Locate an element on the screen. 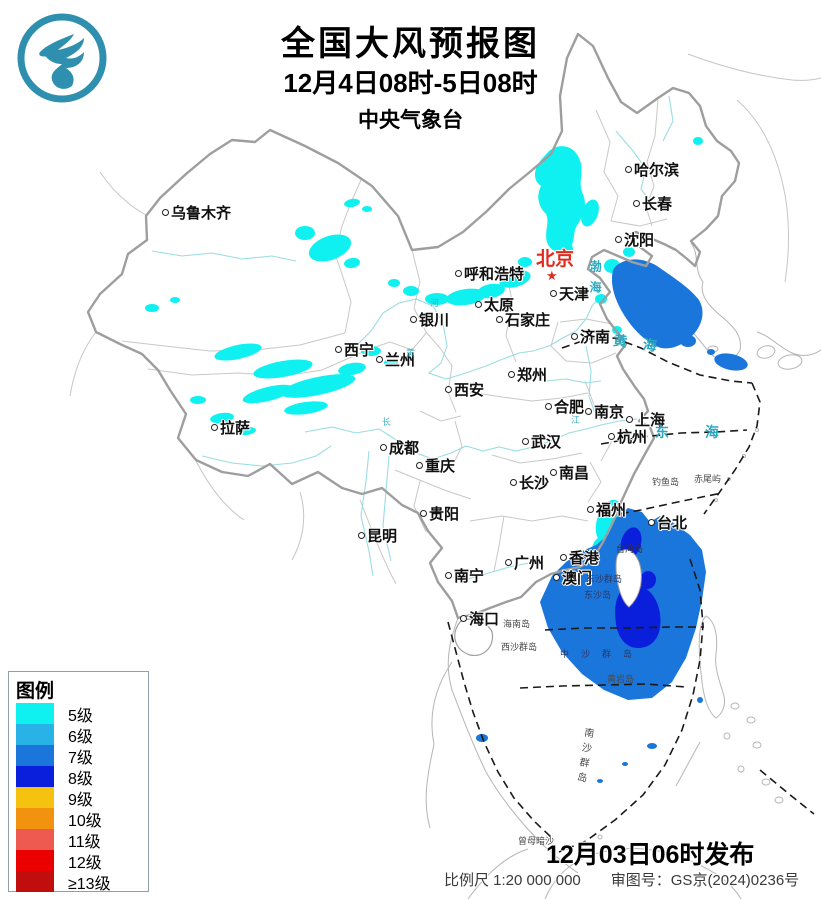  city-label: 澳门 is located at coordinates (572, 578).